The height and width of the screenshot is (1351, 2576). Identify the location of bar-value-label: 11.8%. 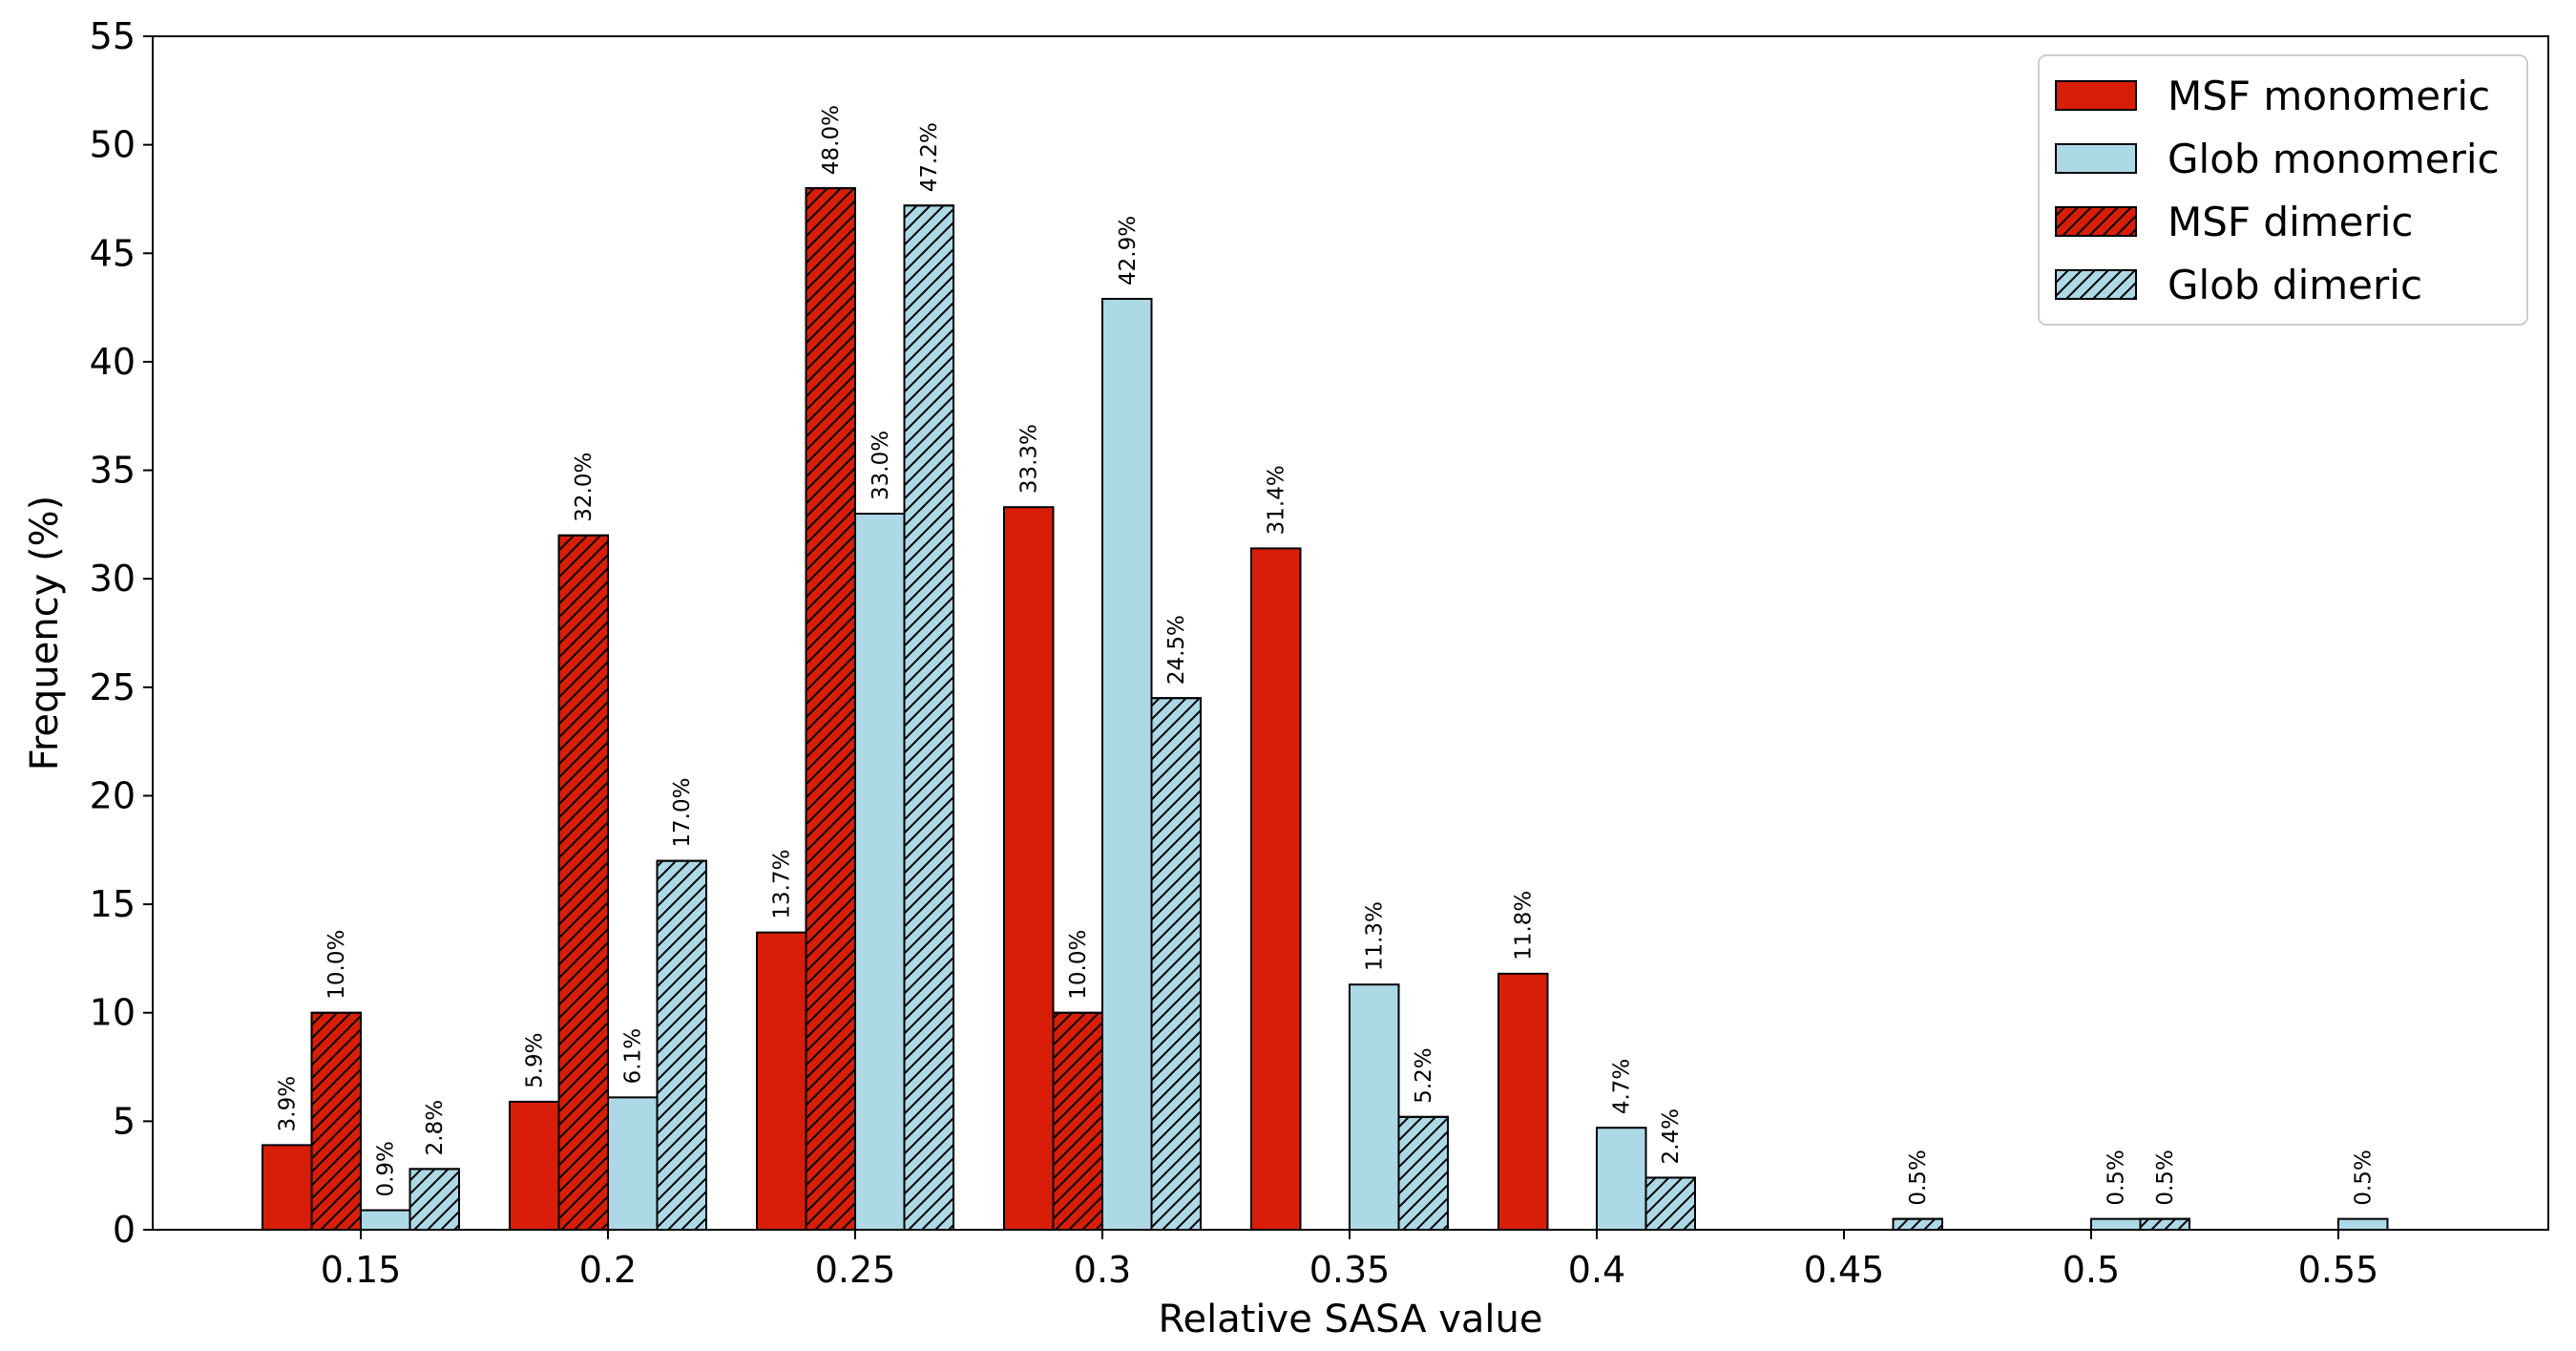
(1524, 925).